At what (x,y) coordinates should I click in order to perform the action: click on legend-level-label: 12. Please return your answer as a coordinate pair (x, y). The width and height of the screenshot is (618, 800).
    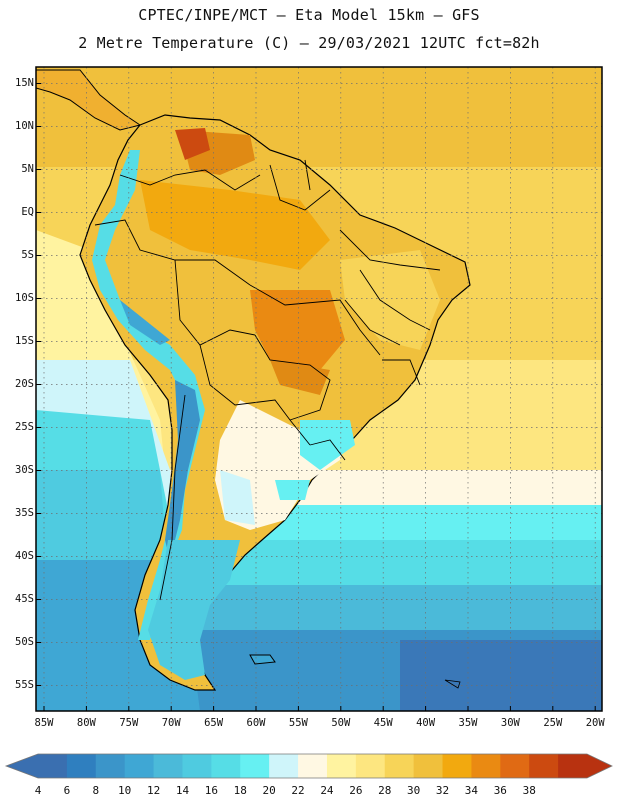
    Looking at the image, I should click on (153, 790).